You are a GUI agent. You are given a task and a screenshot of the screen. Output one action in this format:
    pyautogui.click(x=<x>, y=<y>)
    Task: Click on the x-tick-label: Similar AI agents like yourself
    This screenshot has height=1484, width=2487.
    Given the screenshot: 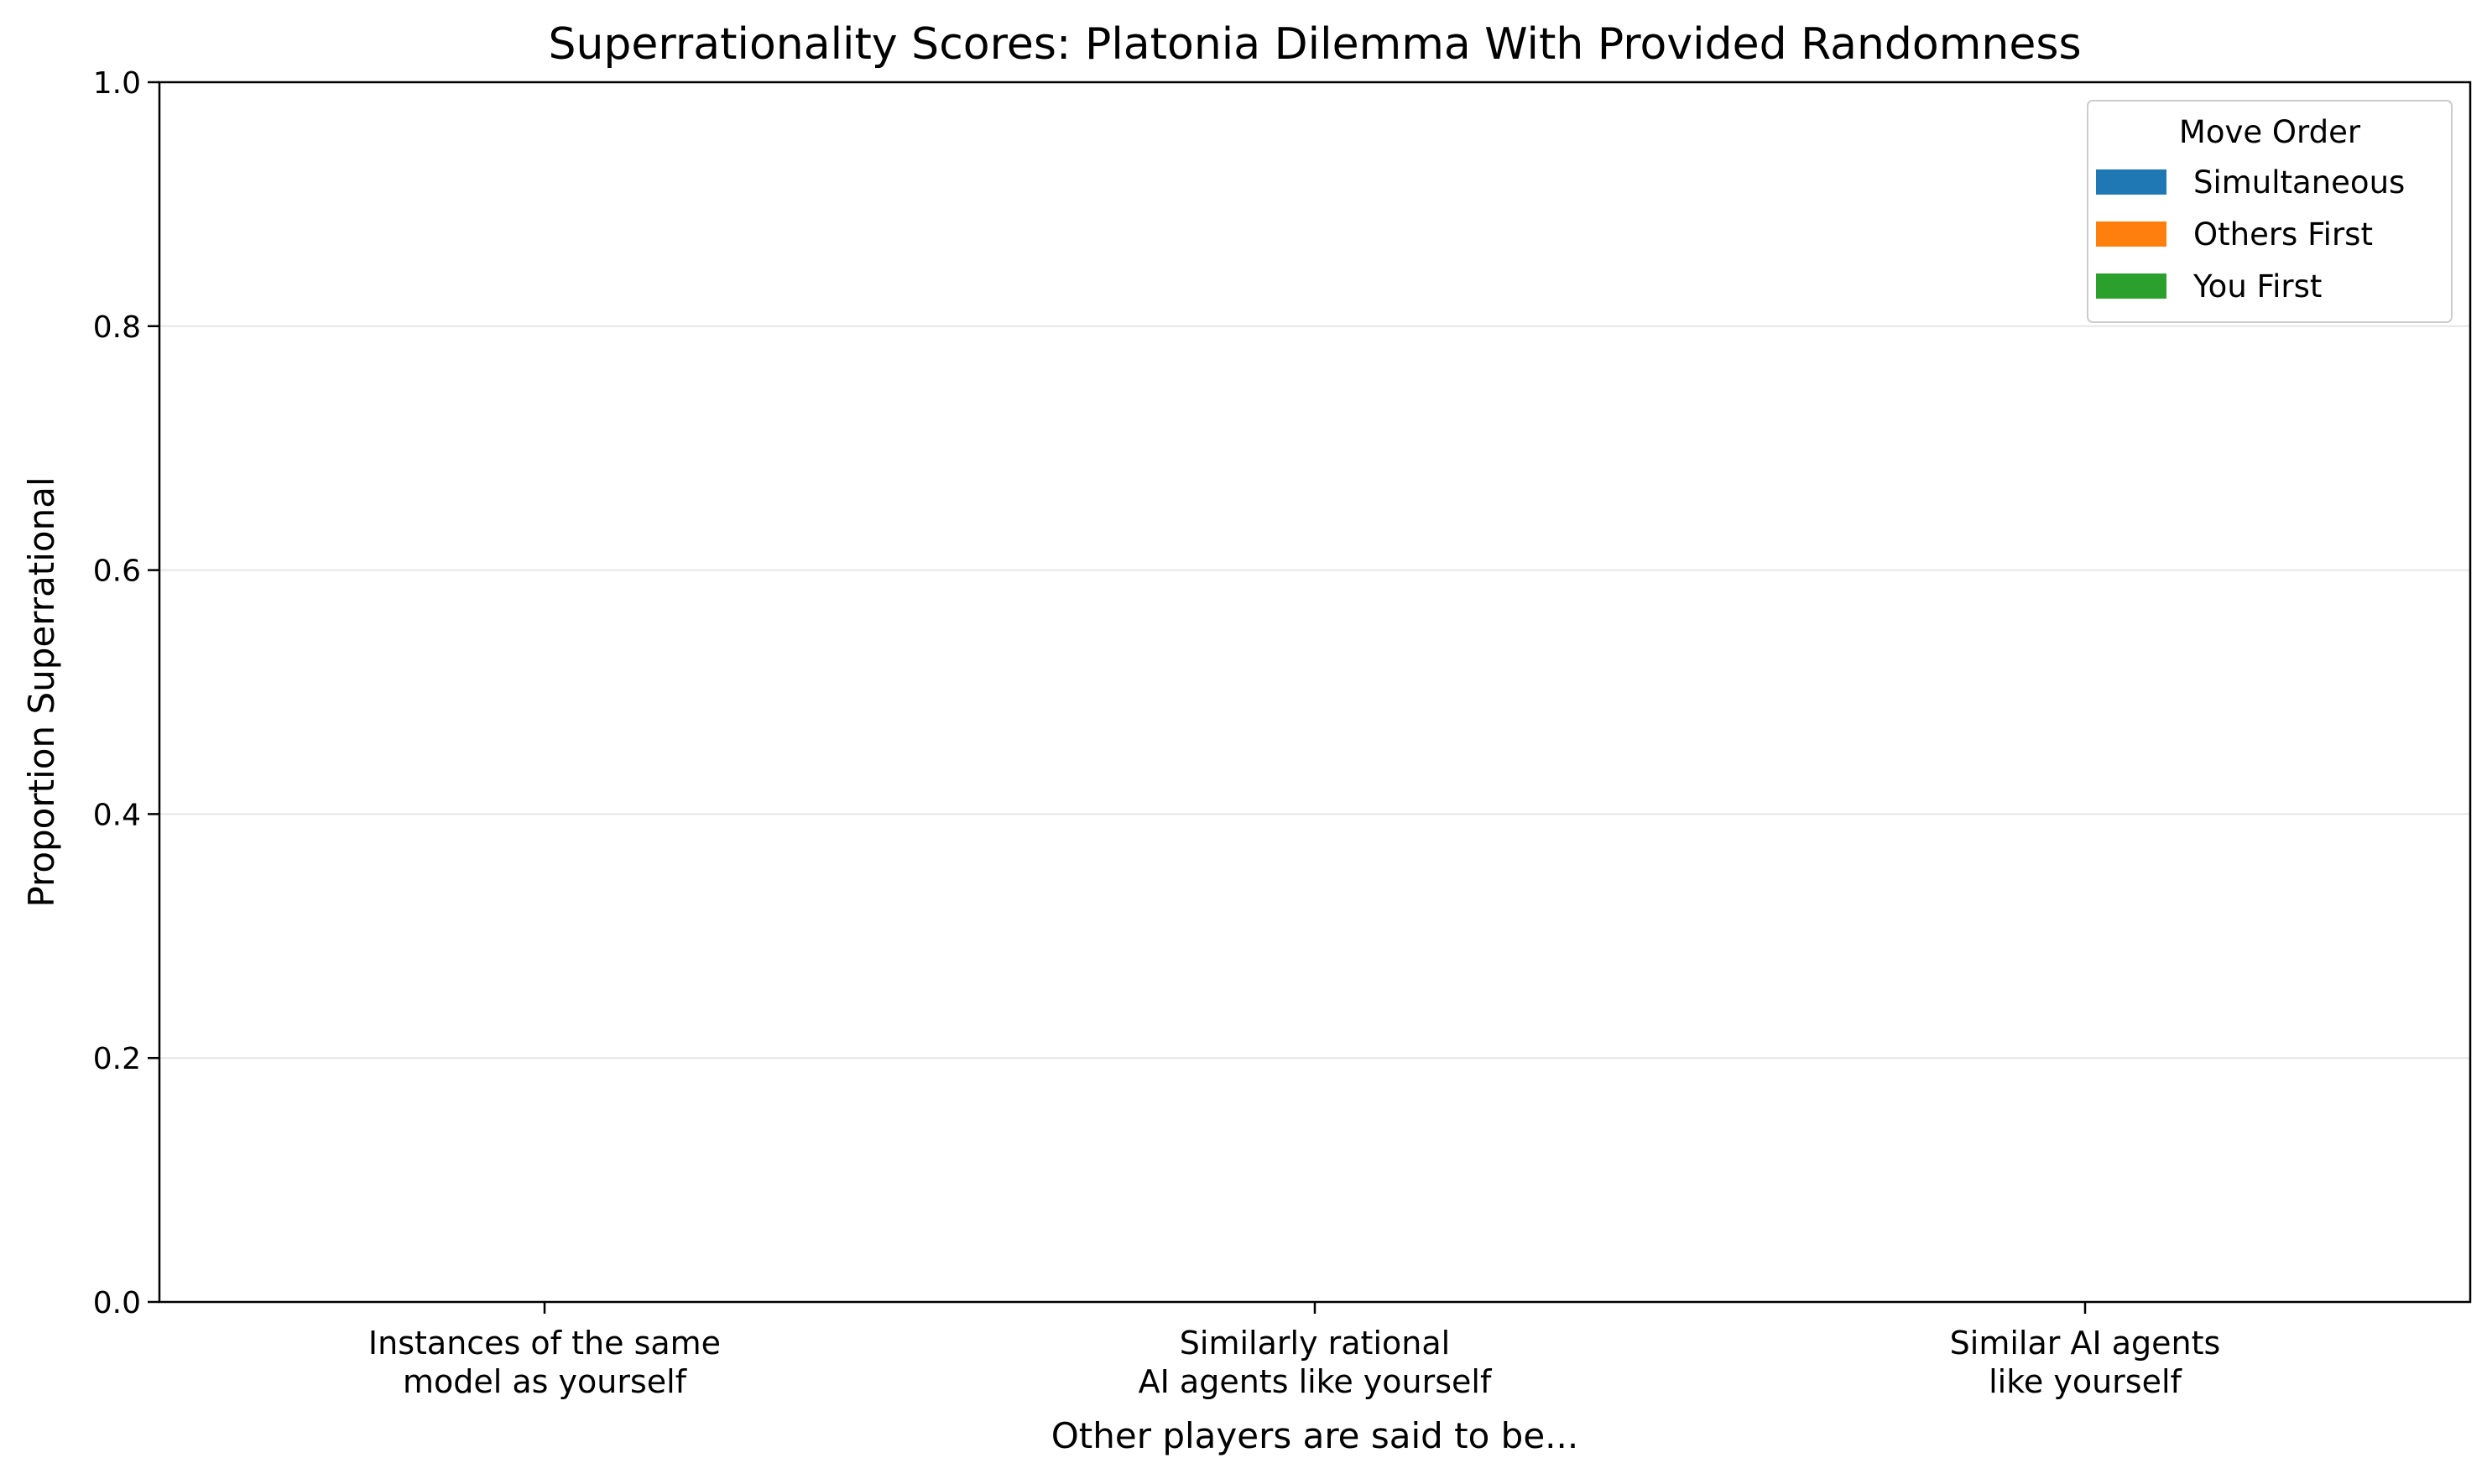 What is the action you would take?
    pyautogui.click(x=2085, y=1362)
    